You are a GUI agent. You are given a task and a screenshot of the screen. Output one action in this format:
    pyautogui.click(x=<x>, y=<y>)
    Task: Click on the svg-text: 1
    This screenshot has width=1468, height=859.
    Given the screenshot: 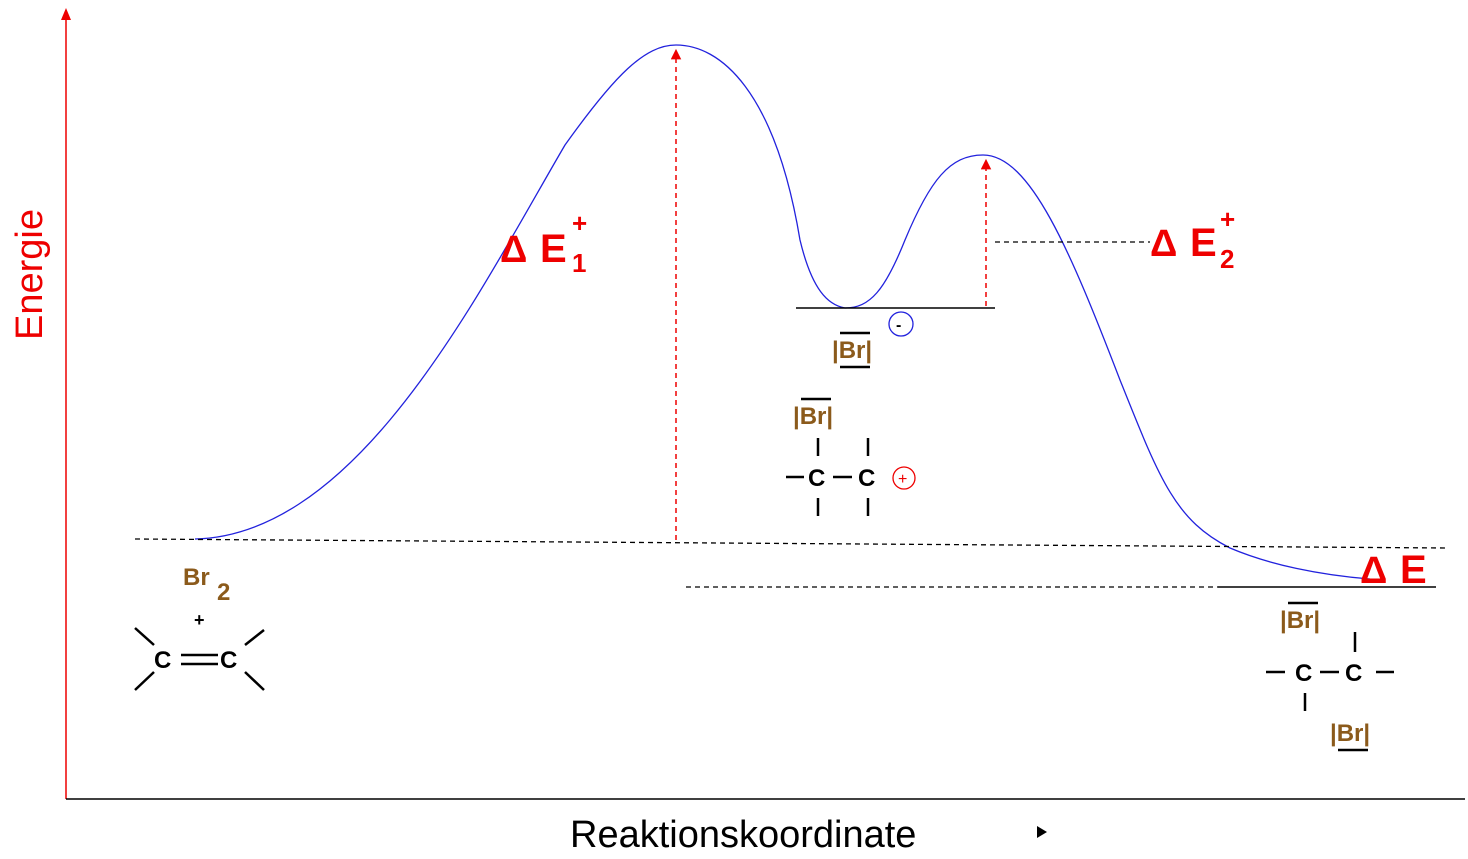 What is the action you would take?
    pyautogui.click(x=579, y=263)
    